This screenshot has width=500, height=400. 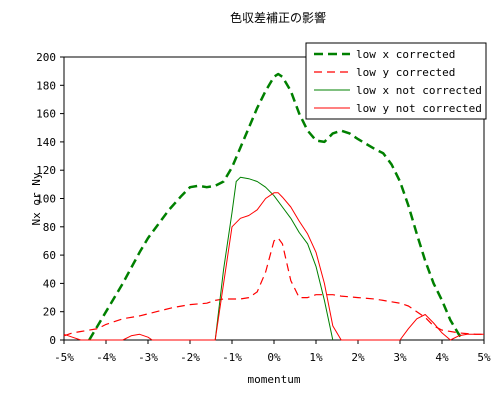 What do you see at coordinates (49, 227) in the screenshot?
I see `y-tick-label: 80` at bounding box center [49, 227].